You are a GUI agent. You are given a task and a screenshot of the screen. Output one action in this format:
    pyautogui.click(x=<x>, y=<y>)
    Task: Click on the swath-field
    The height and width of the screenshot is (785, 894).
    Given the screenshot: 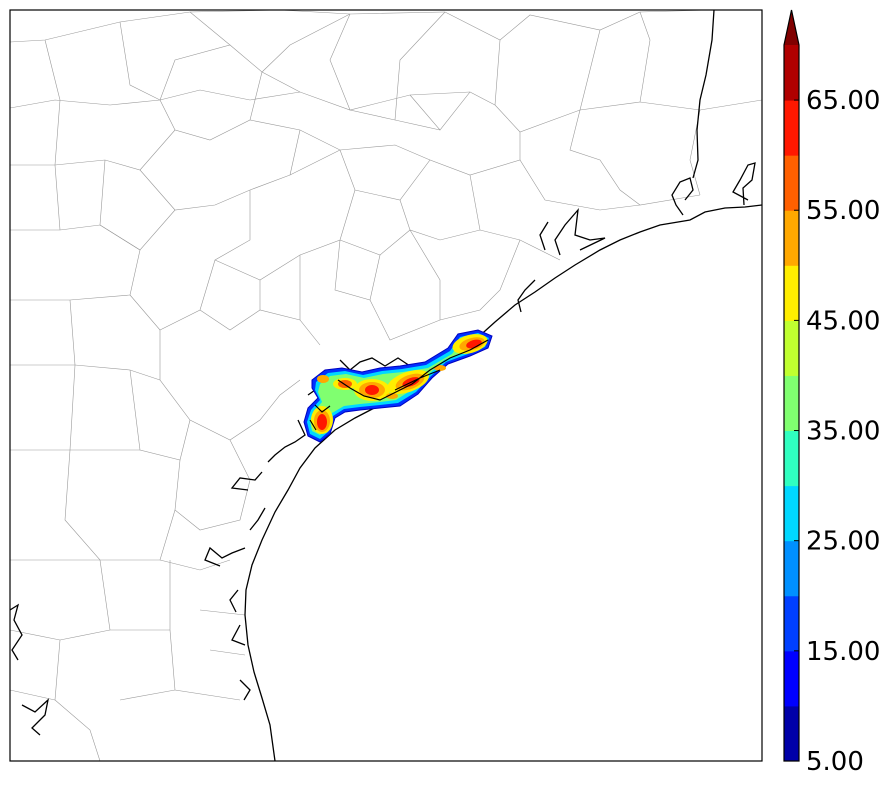 What is the action you would take?
    pyautogui.click(x=398, y=386)
    